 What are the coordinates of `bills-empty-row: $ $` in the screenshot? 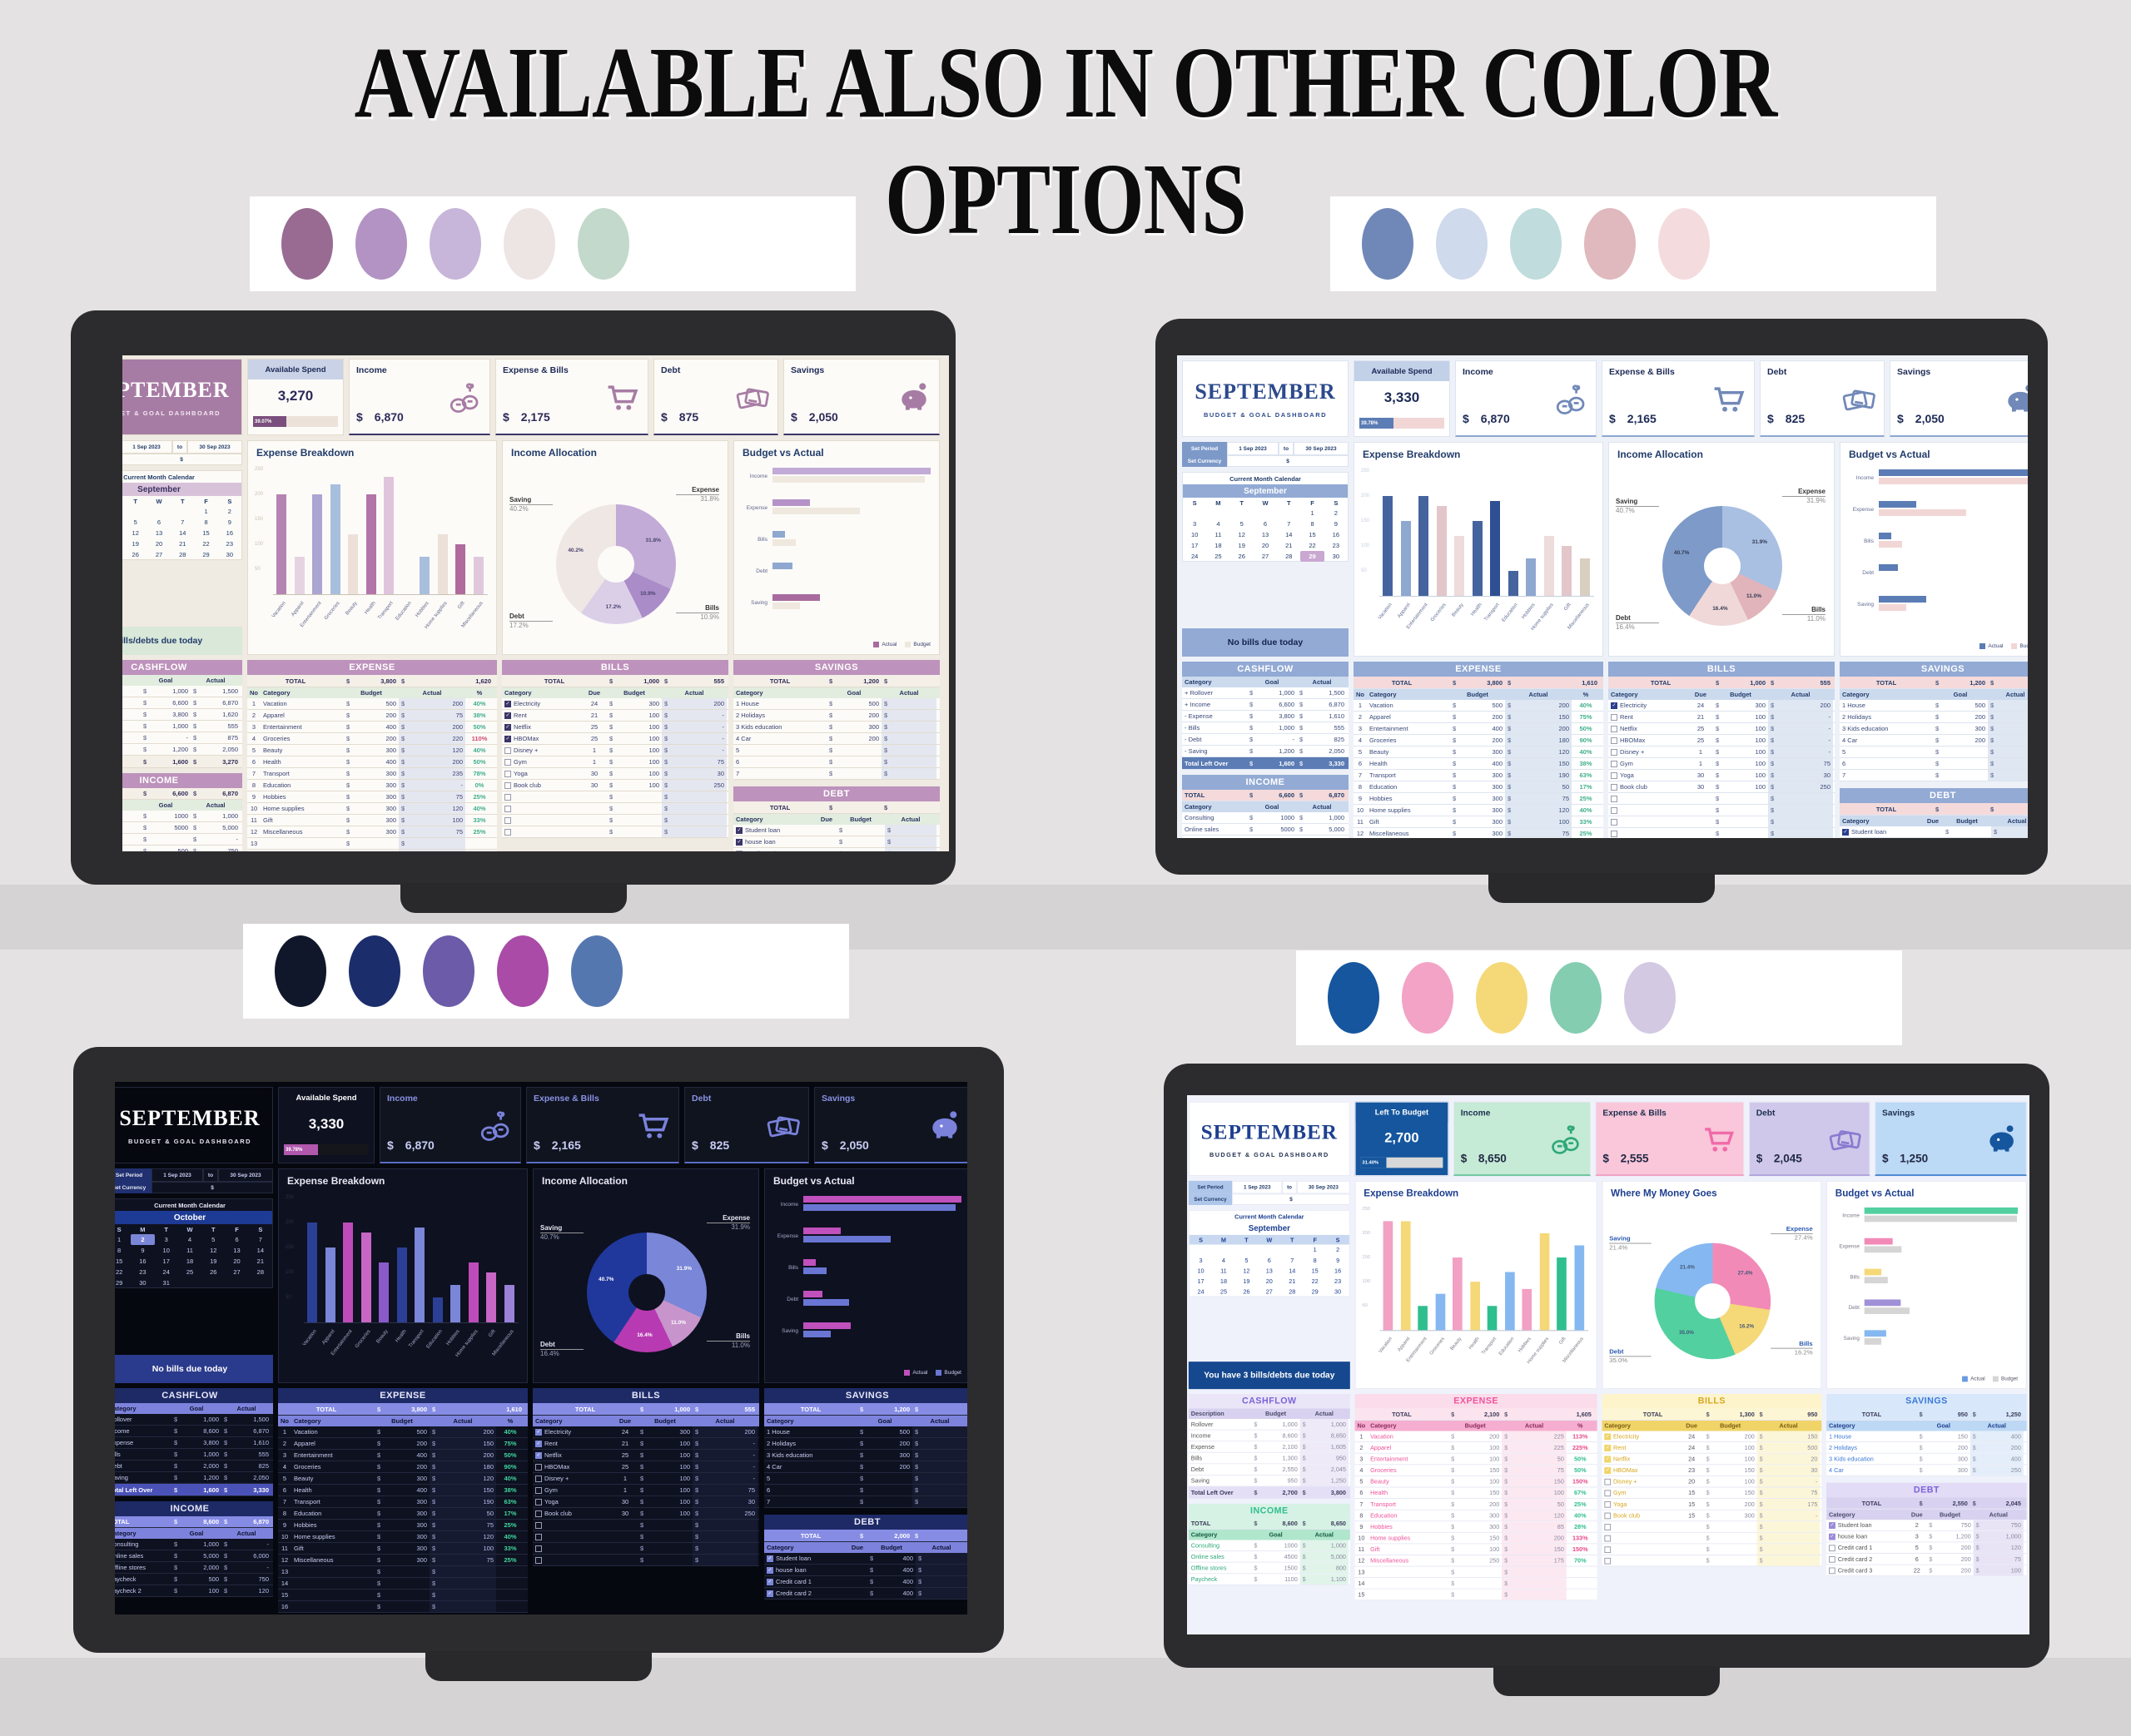 It's located at (1721, 822).